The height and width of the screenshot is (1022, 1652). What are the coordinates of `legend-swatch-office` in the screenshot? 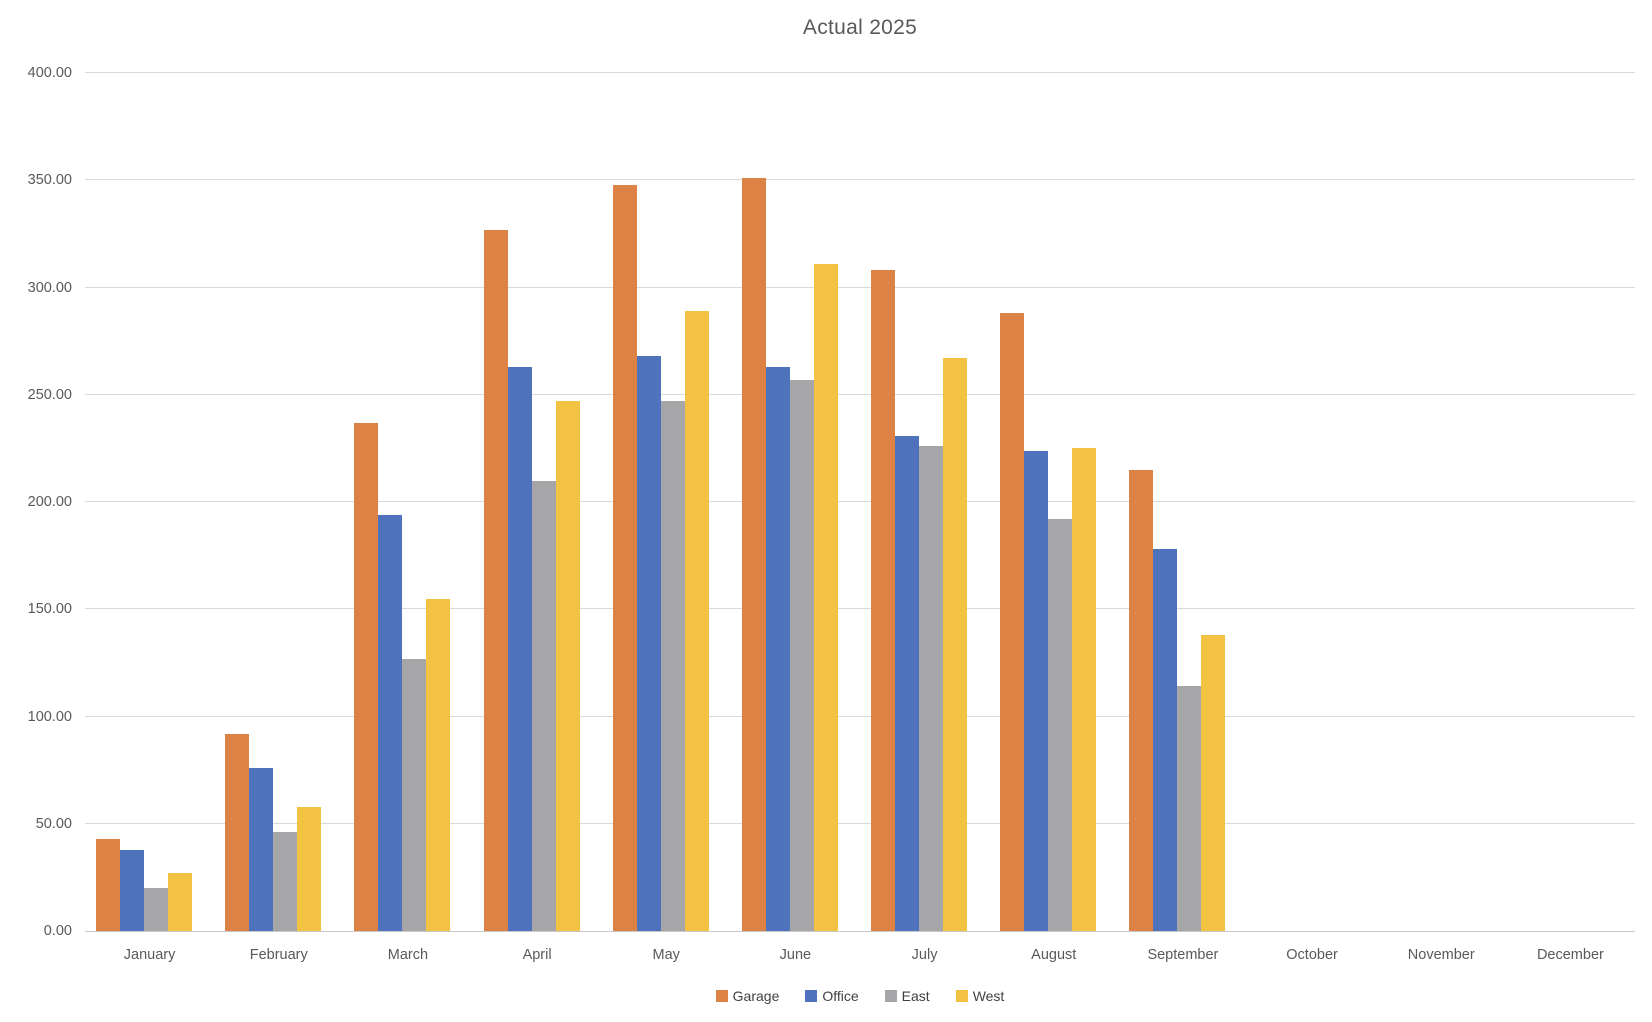 It's located at (811, 996).